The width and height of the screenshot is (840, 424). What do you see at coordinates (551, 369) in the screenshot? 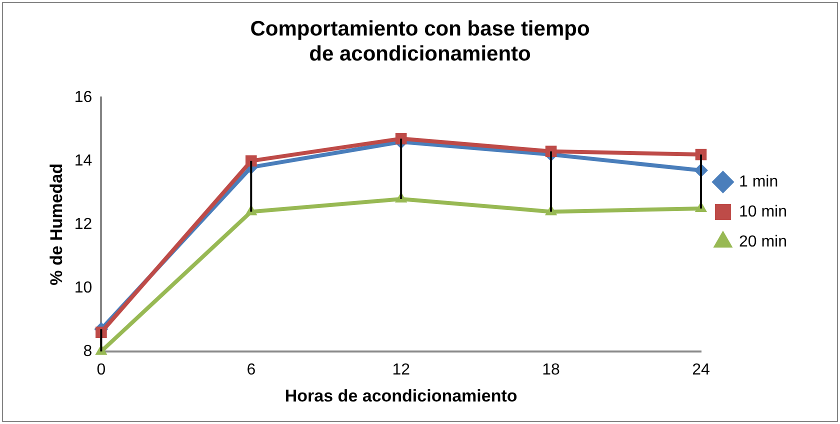
I see `x-tick-label: 18` at bounding box center [551, 369].